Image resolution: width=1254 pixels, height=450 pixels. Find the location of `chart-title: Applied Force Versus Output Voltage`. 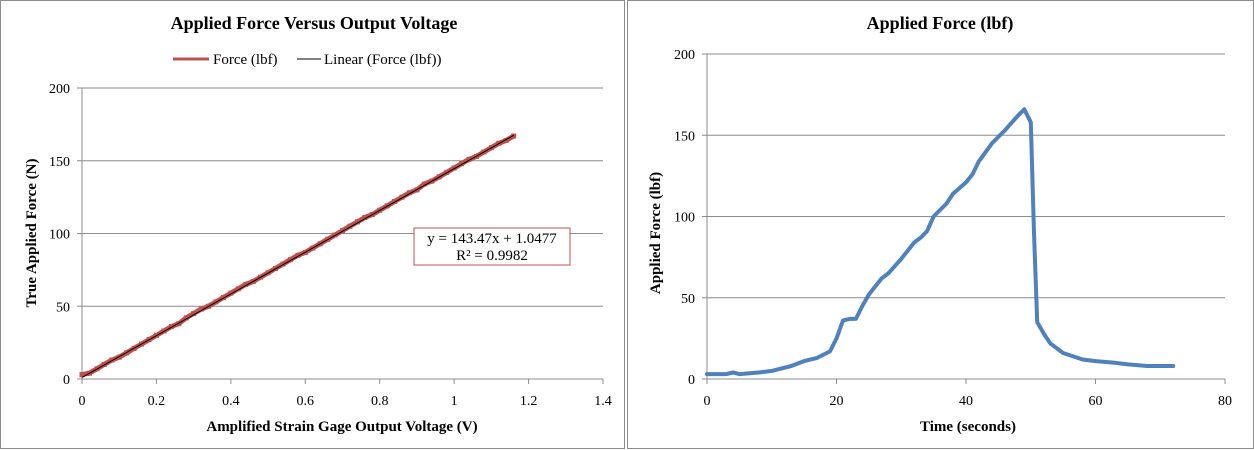

chart-title: Applied Force Versus Output Voltage is located at coordinates (314, 23).